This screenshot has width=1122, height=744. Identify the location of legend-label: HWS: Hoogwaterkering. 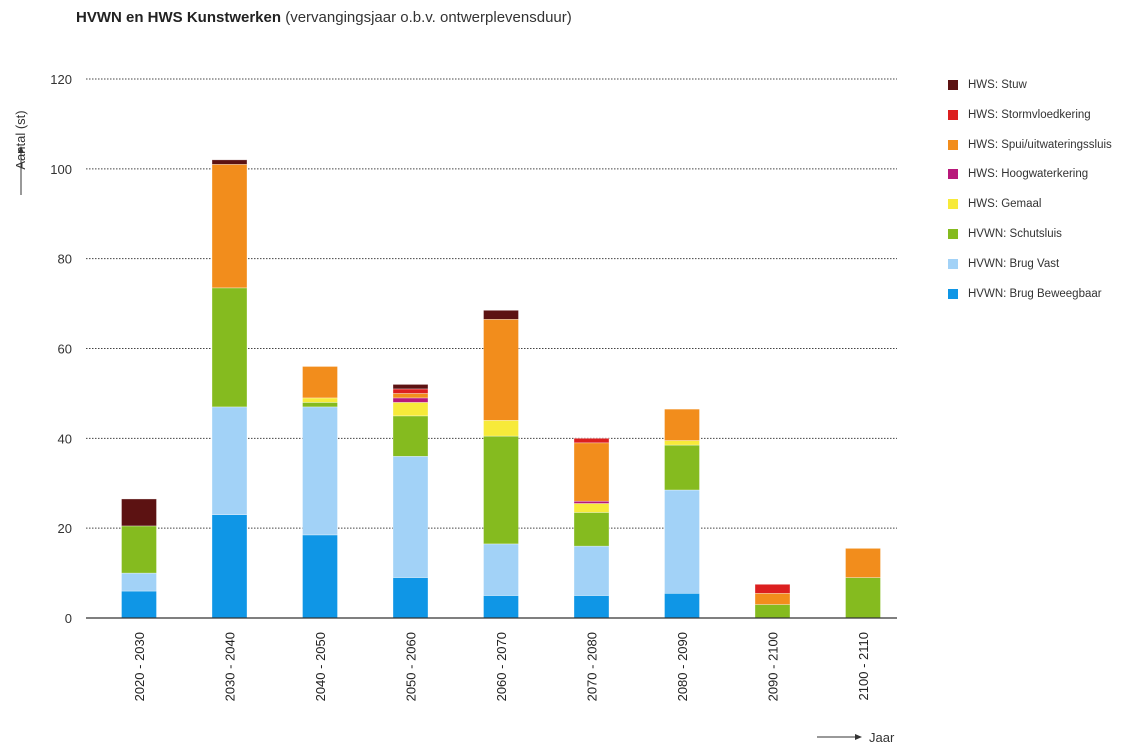
(1028, 174).